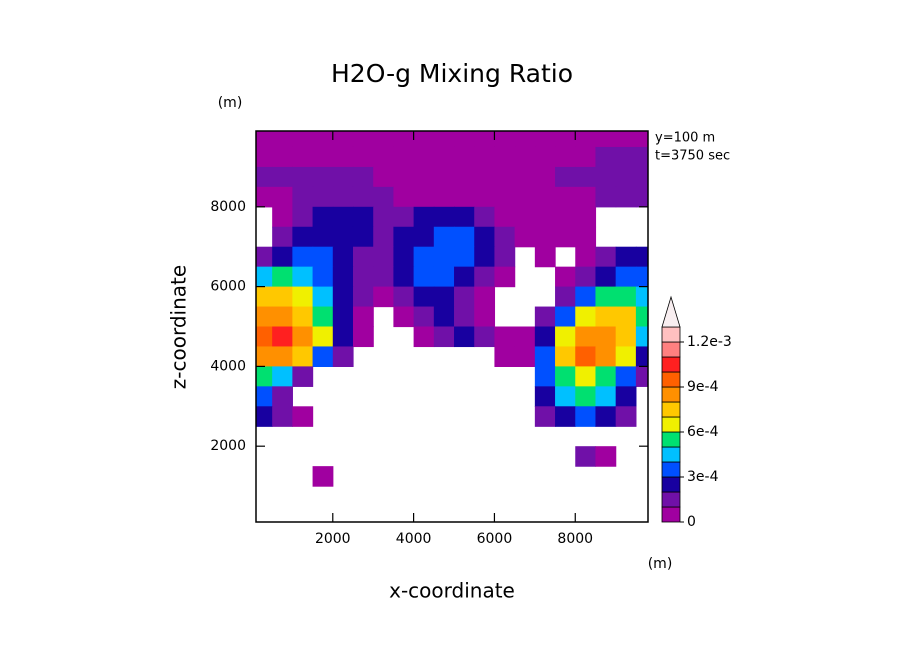 The image size is (904, 654). I want to click on x-axis-label: x-coordinate, so click(452, 591).